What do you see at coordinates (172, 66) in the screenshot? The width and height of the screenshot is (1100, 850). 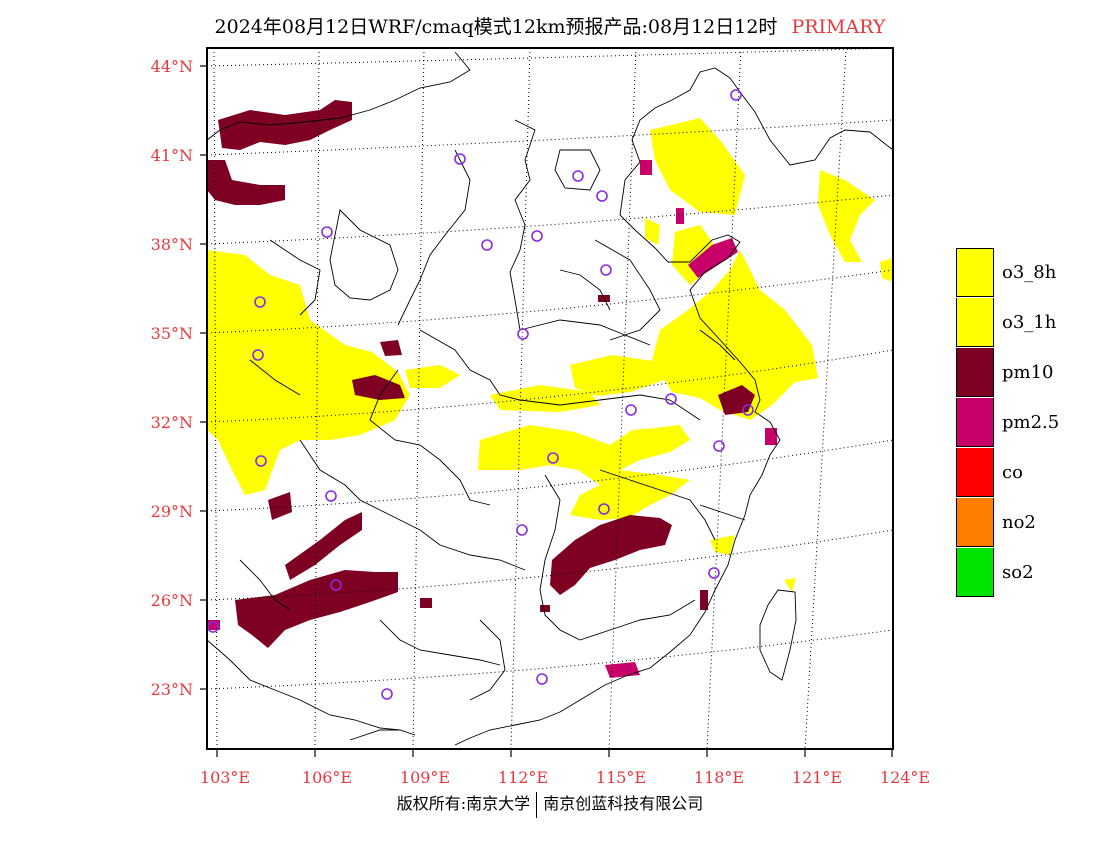 I see `lat-label-44n: 44°N` at bounding box center [172, 66].